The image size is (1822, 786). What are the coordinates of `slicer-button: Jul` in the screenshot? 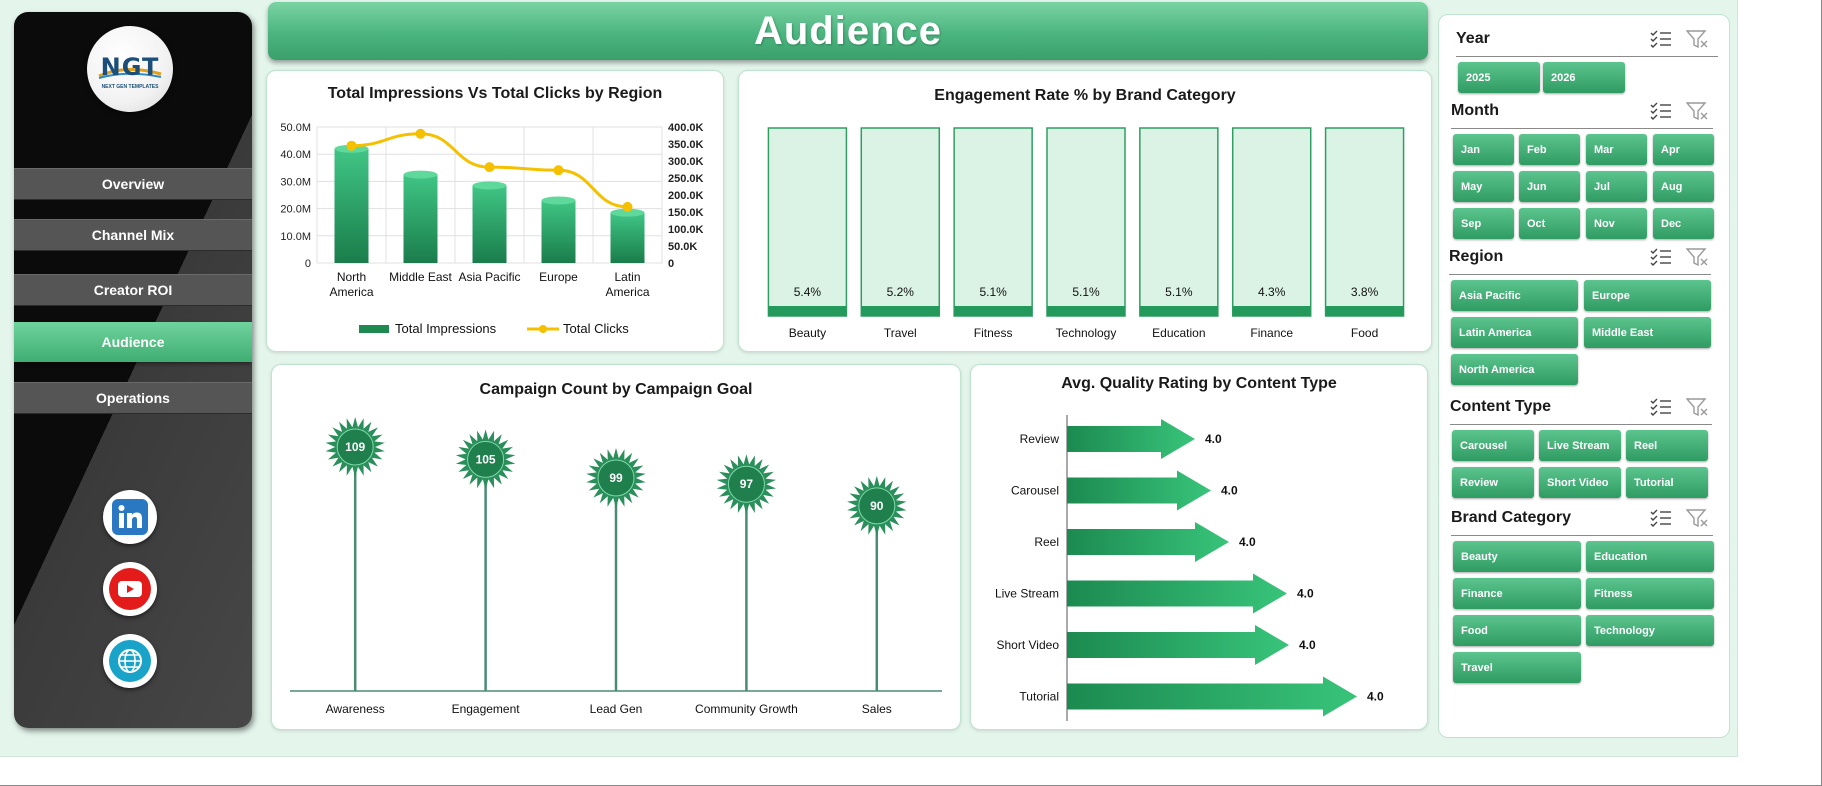 It's located at (1616, 186).